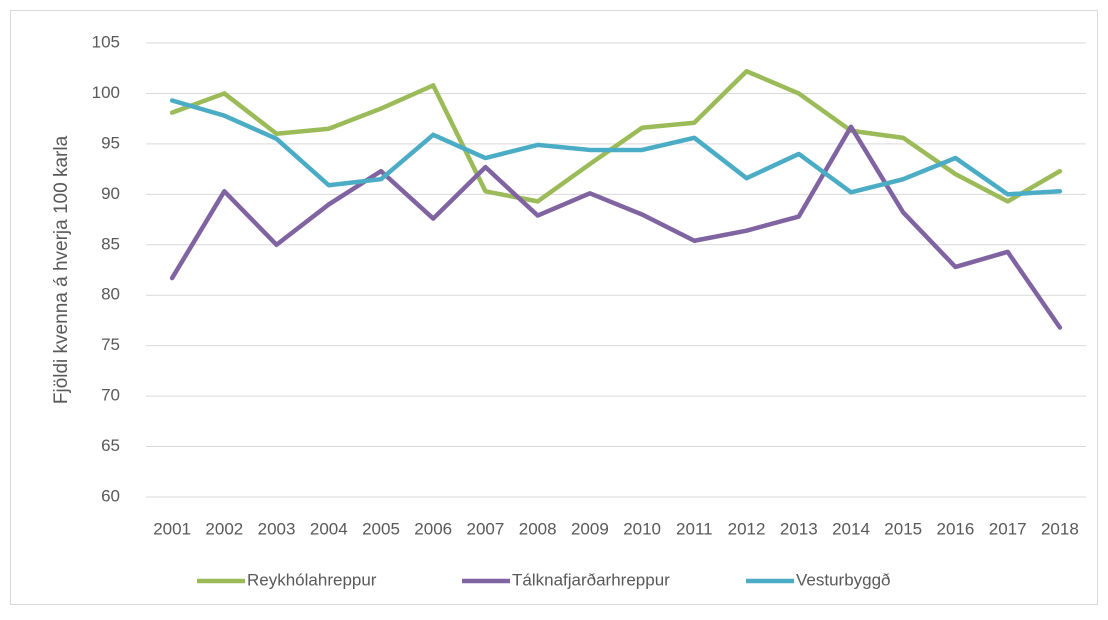  I want to click on y-tick-label: 70, so click(110, 395).